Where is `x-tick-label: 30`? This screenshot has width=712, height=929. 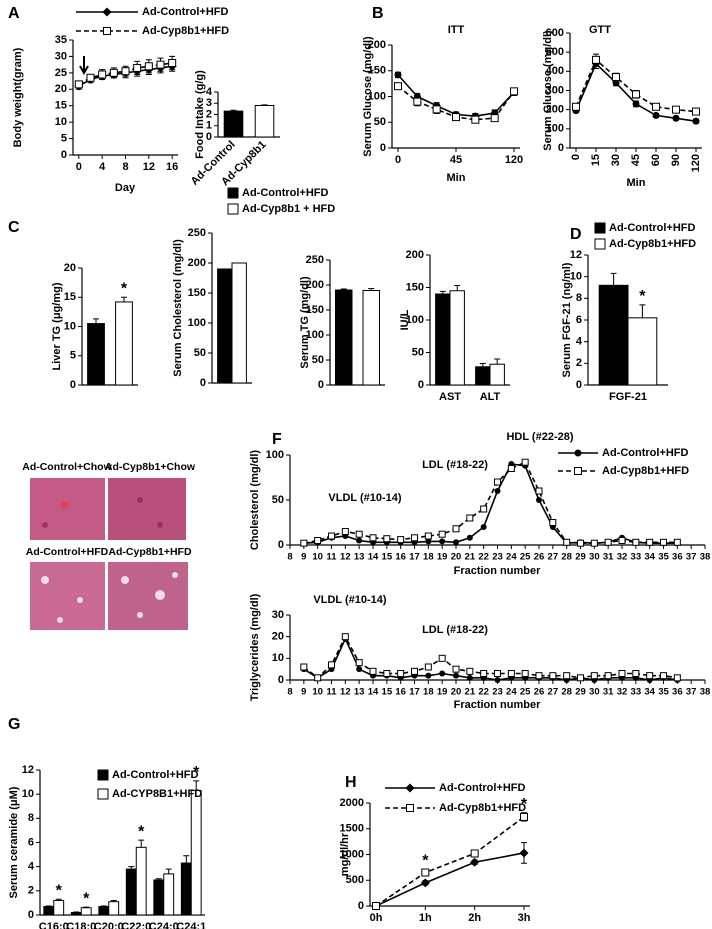
x-tick-label: 30 is located at coordinates (594, 692).